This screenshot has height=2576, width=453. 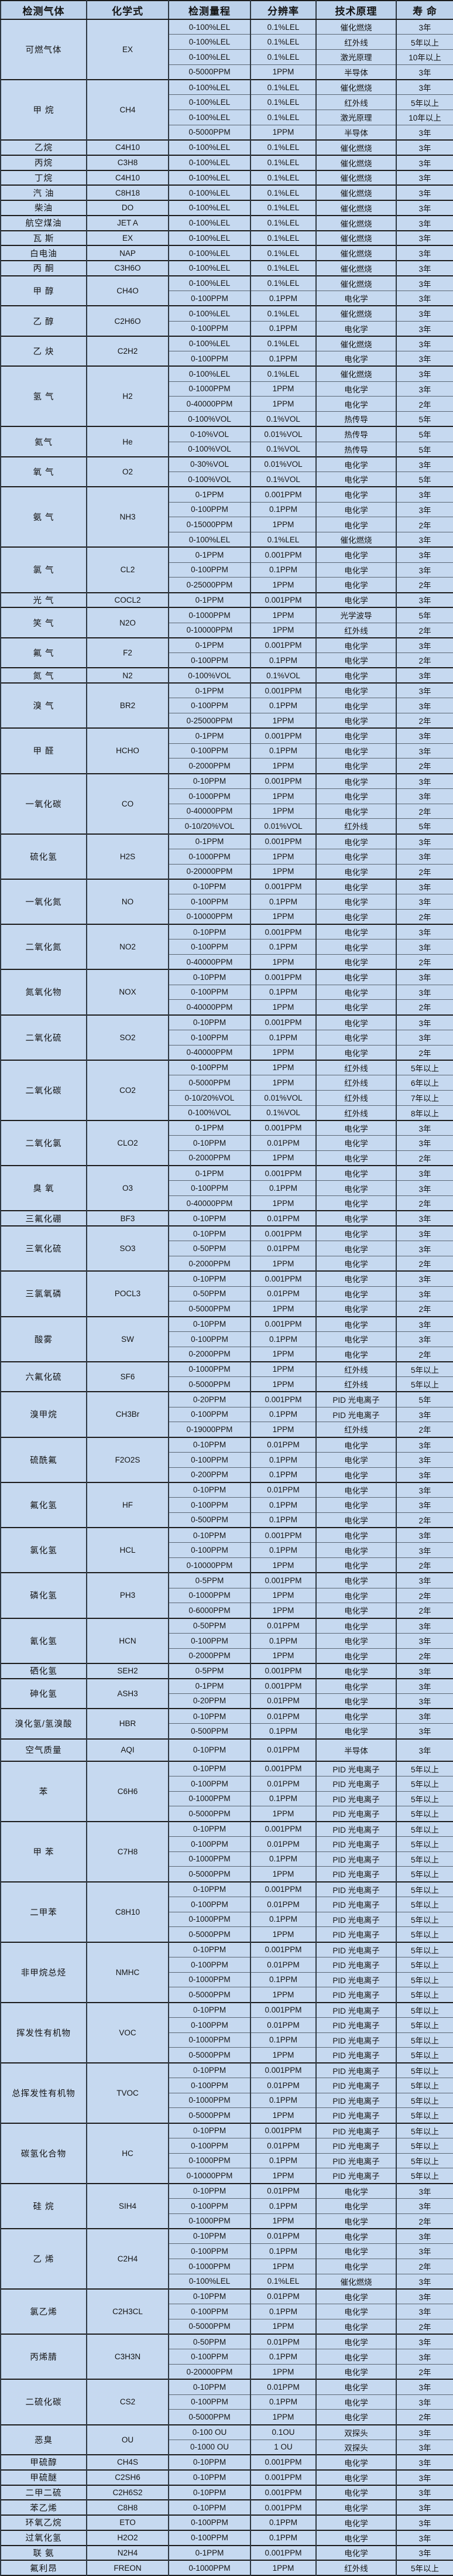 What do you see at coordinates (227, 751) in the screenshot?
I see `table-row: 甲 醛 HCHO 0-1PPM 0.001PPM 电化学 3年` at bounding box center [227, 751].